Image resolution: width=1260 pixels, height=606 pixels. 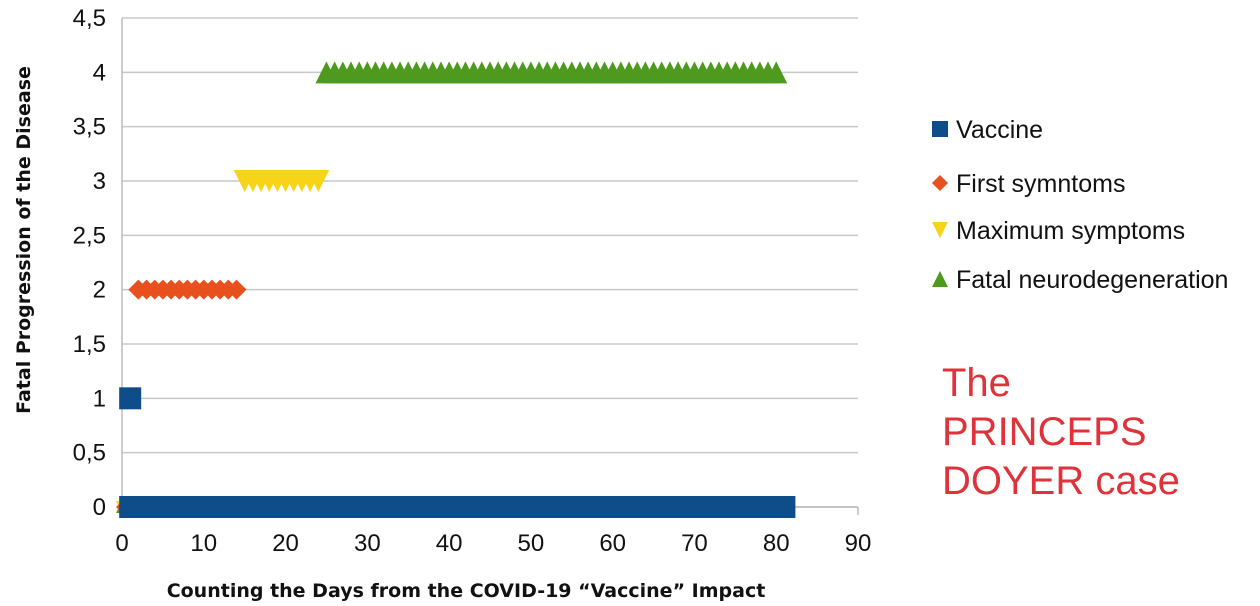 What do you see at coordinates (1044, 432) in the screenshot?
I see `annotation-line: PRINCEPS` at bounding box center [1044, 432].